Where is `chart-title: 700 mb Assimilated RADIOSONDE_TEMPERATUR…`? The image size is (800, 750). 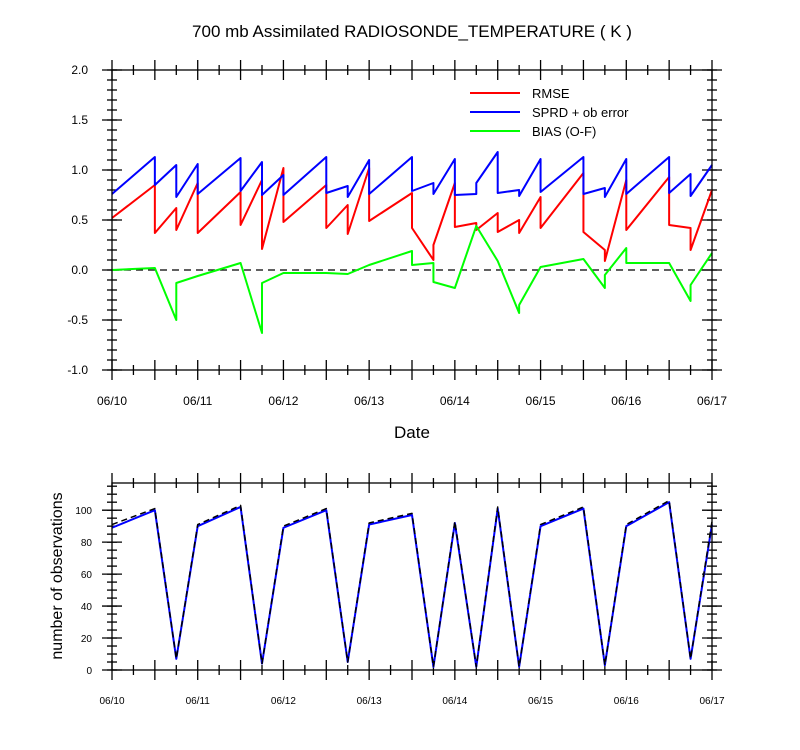
chart-title: 700 mb Assimilated RADIOSONDE_TEMPERATUR… is located at coordinates (412, 31).